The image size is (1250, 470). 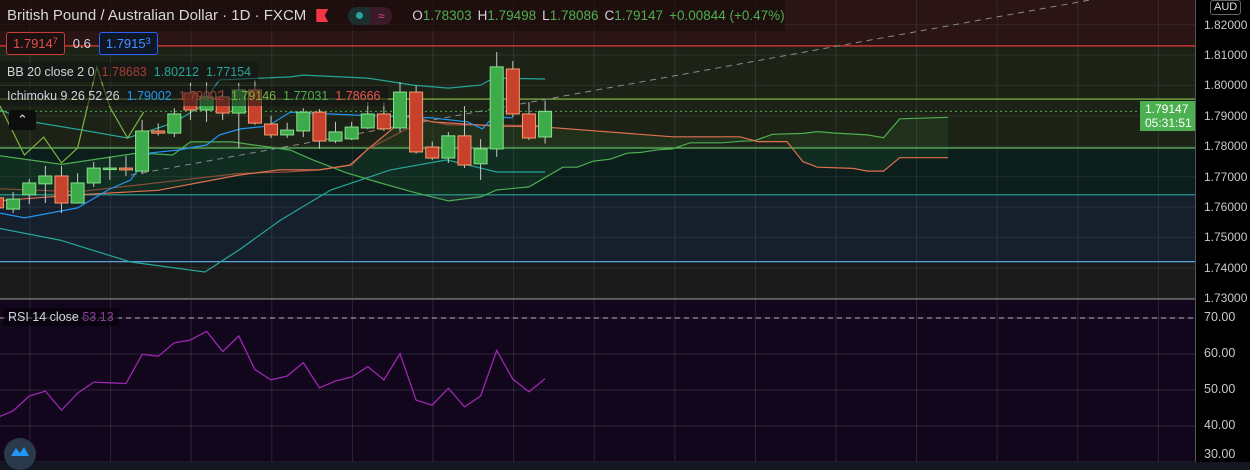 I want to click on sell-price: 1.7914, so click(x=33, y=43).